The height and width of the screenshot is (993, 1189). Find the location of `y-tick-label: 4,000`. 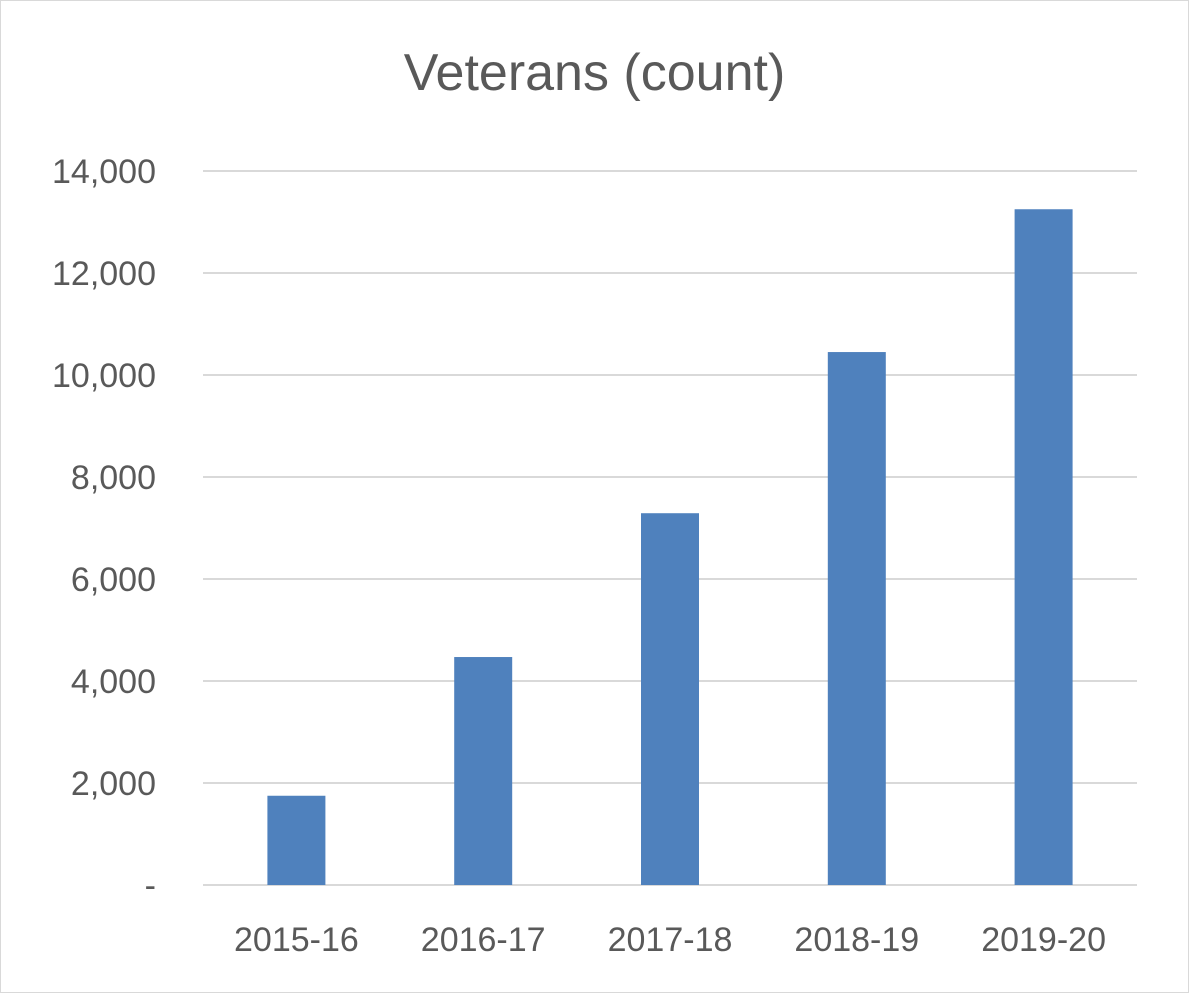

y-tick-label: 4,000 is located at coordinates (113, 682).